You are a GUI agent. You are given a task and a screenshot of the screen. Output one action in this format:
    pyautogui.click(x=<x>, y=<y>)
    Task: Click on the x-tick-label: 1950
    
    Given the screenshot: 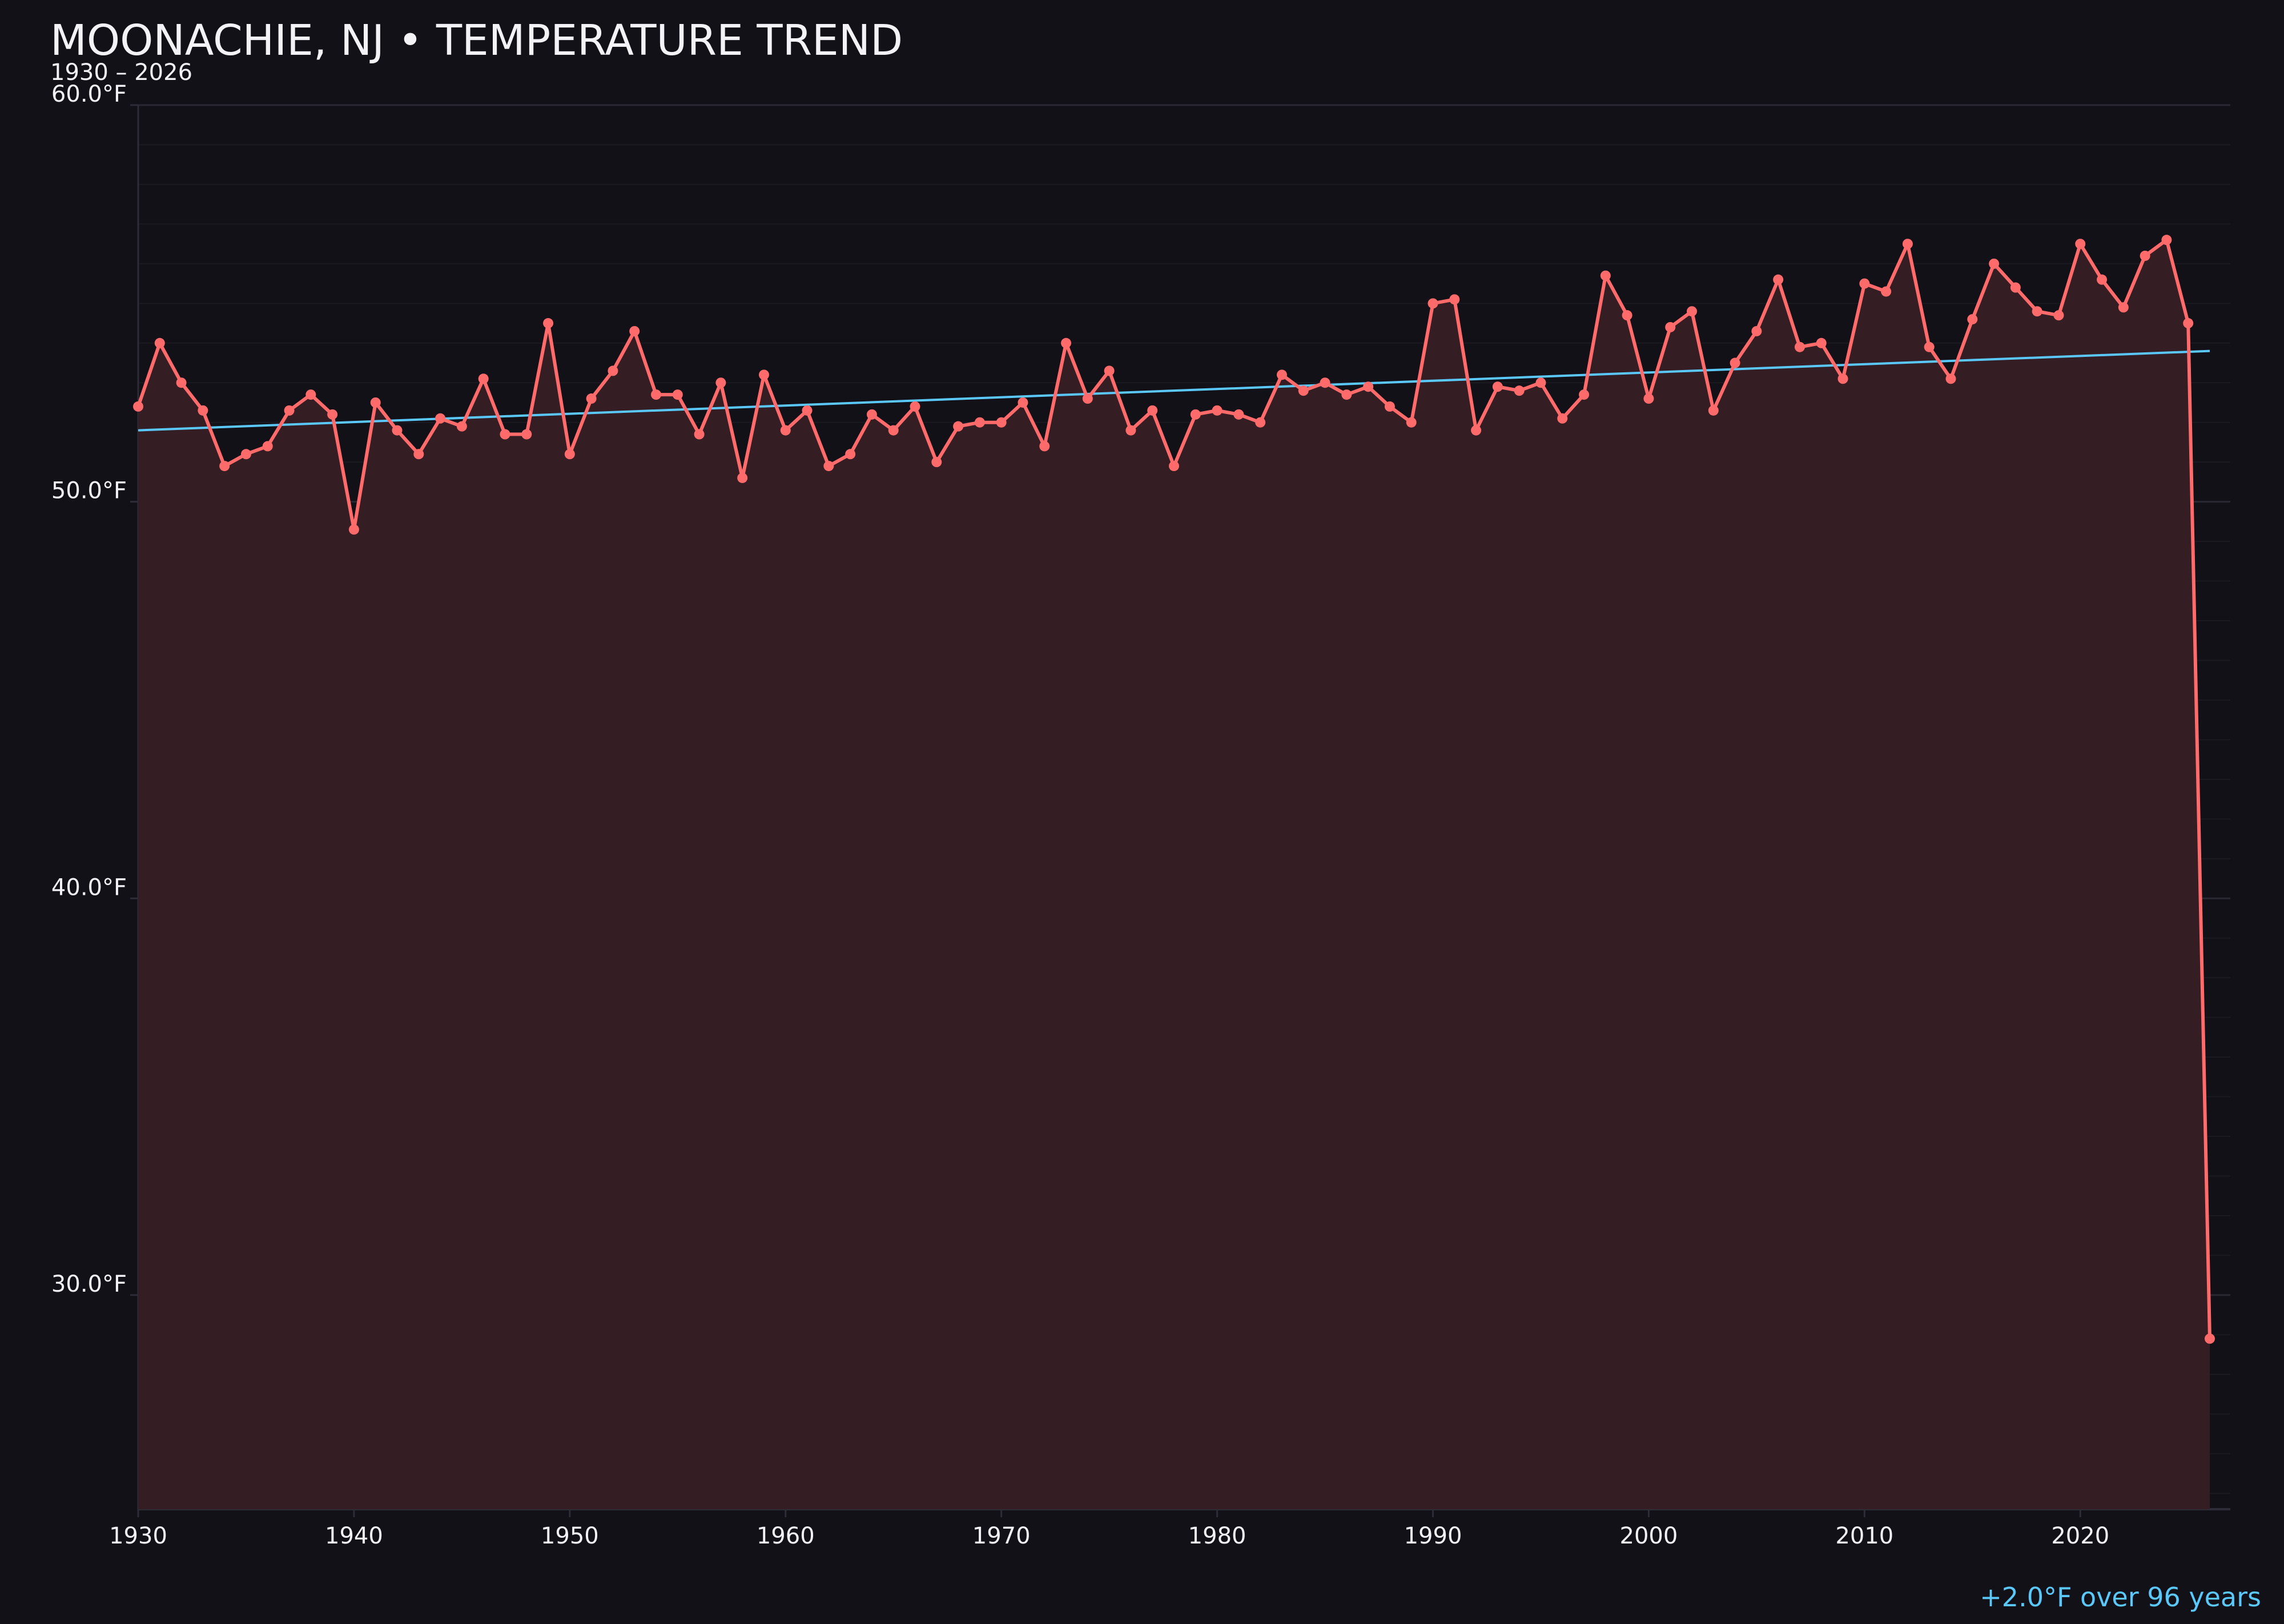 What is the action you would take?
    pyautogui.click(x=570, y=1536)
    